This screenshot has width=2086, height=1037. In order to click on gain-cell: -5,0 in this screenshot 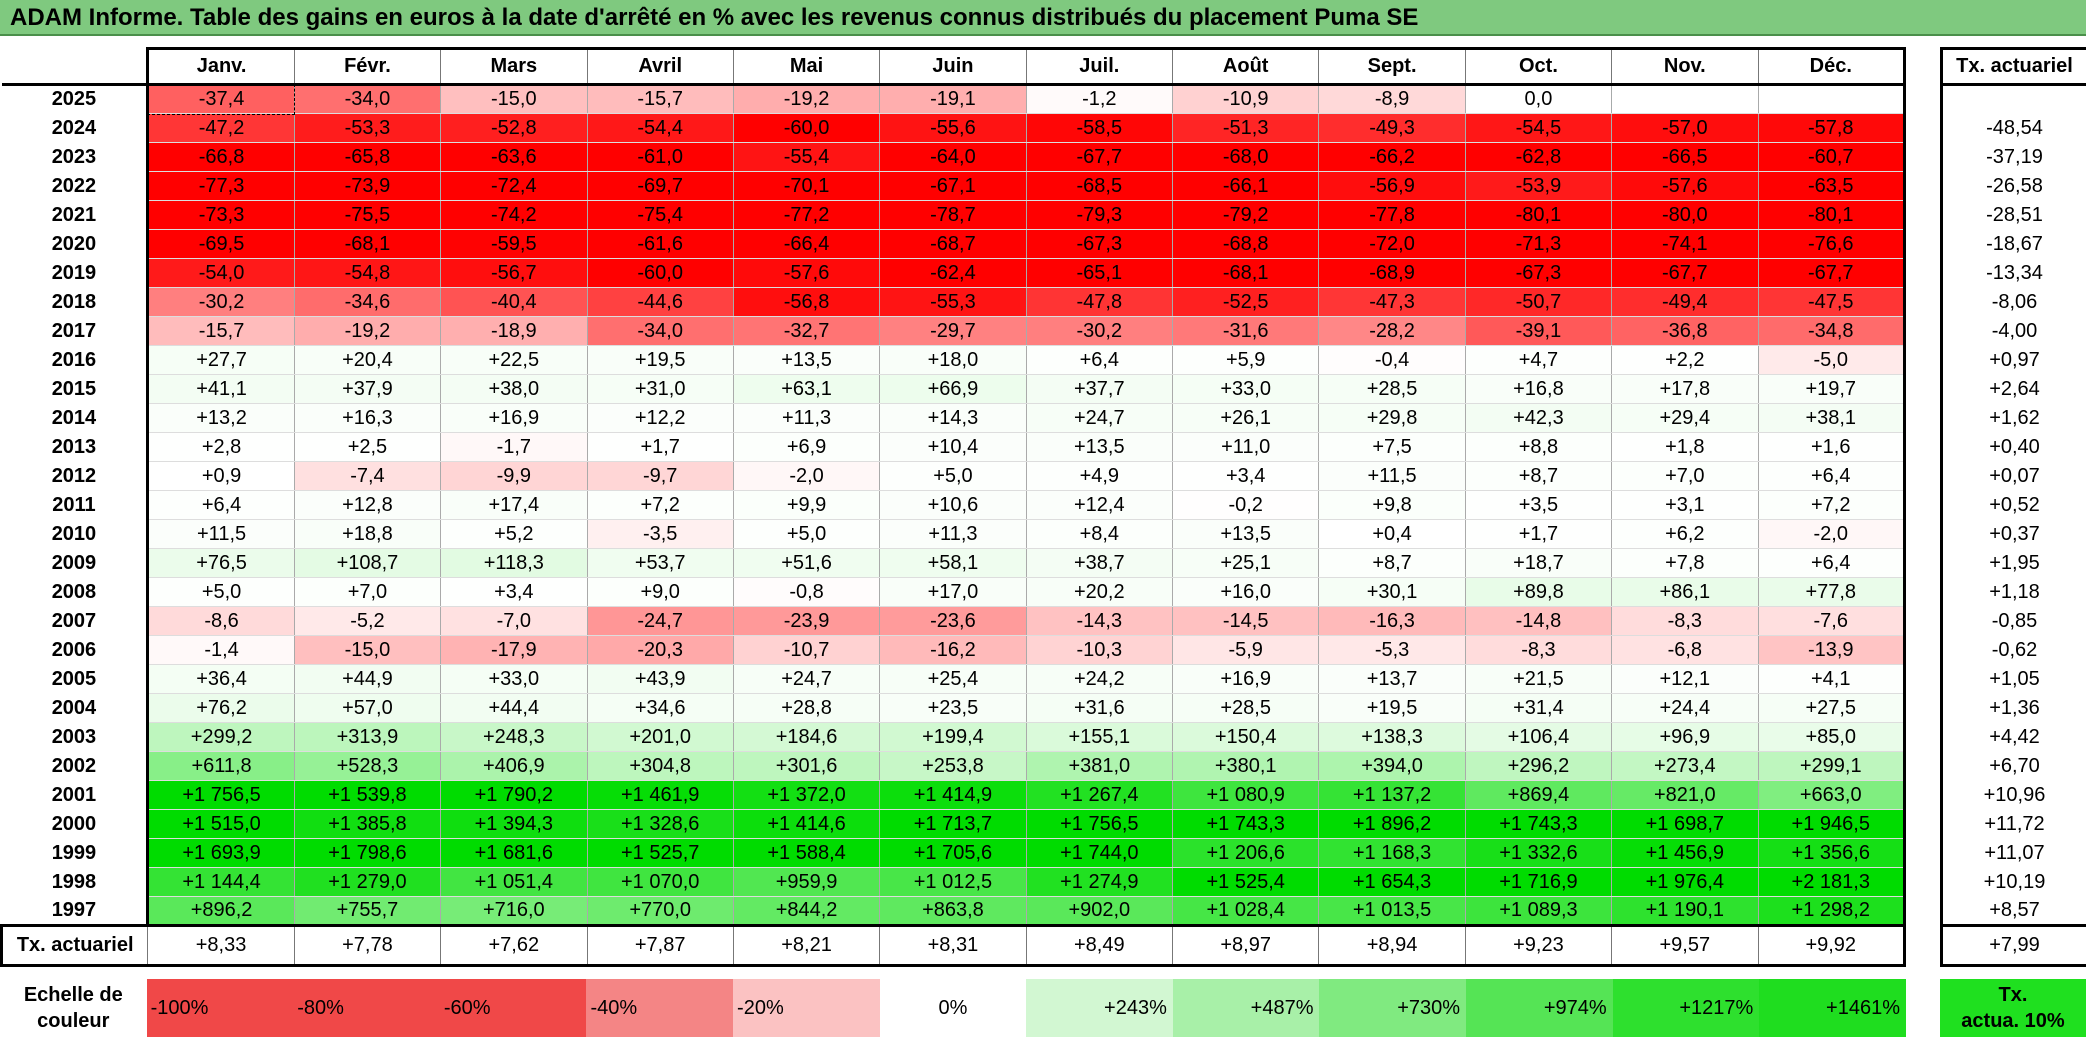, I will do `click(1831, 360)`.